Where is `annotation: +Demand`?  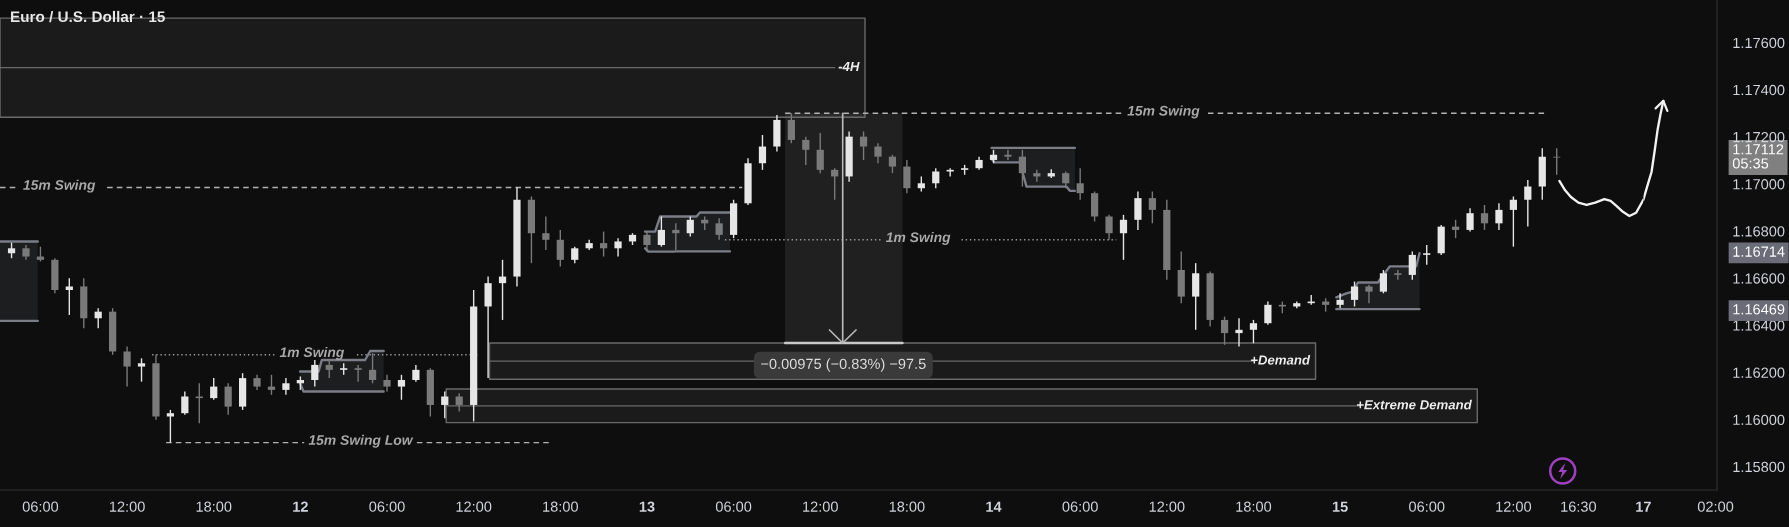 annotation: +Demand is located at coordinates (1281, 359).